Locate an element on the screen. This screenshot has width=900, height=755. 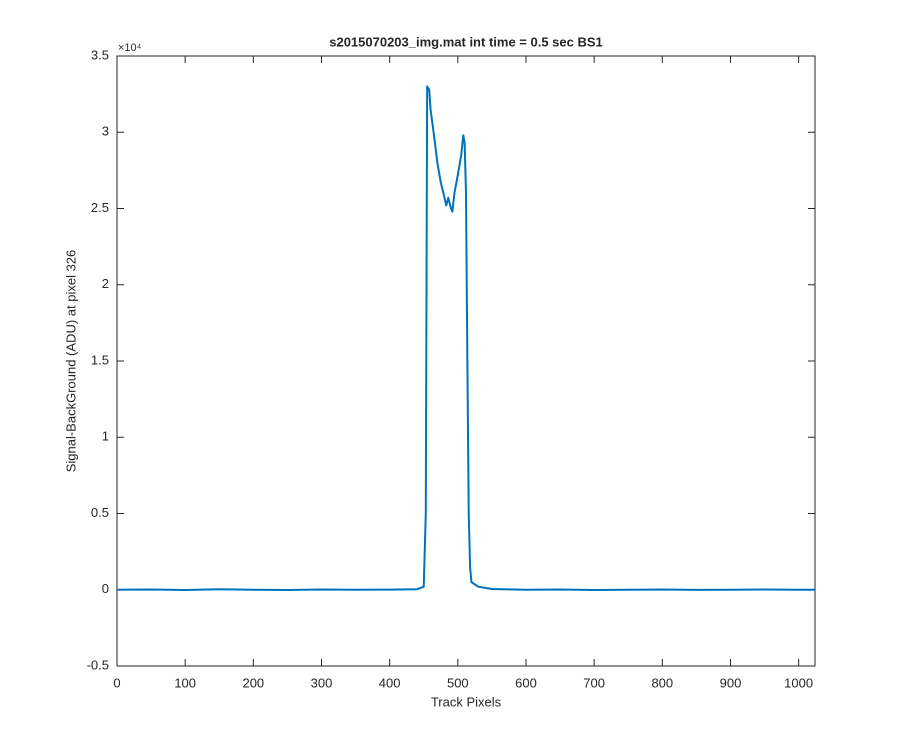
x-tick-label: 100 is located at coordinates (185, 682).